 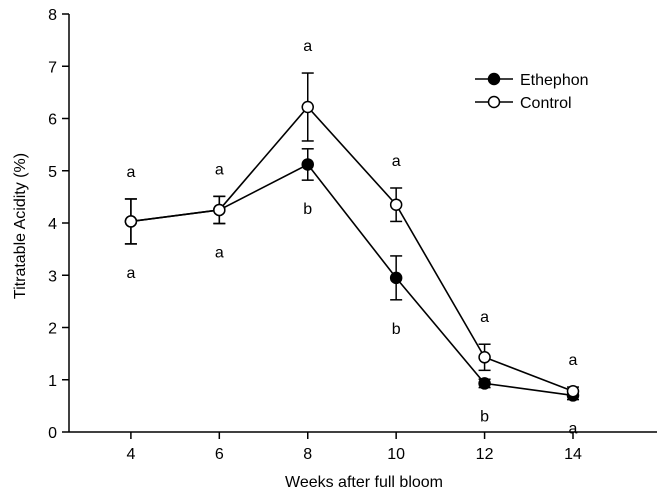 What do you see at coordinates (52, 433) in the screenshot?
I see `y-tick-label: 0` at bounding box center [52, 433].